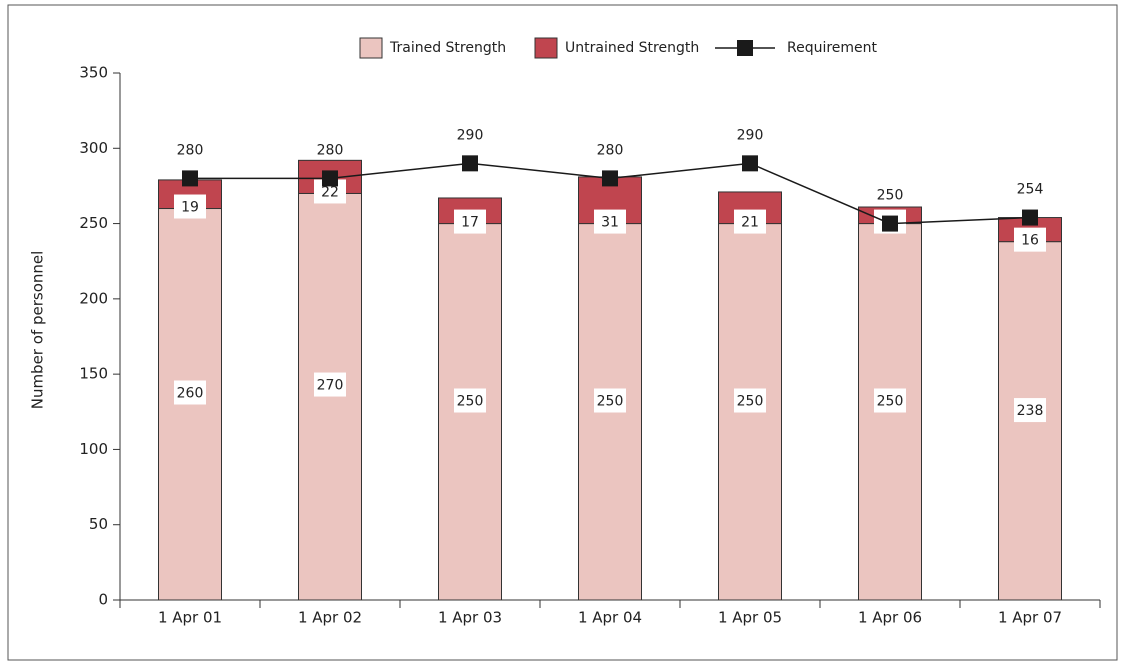 The width and height of the screenshot is (1125, 666). What do you see at coordinates (190, 618) in the screenshot?
I see `x-tick-label: 1 Apr 01` at bounding box center [190, 618].